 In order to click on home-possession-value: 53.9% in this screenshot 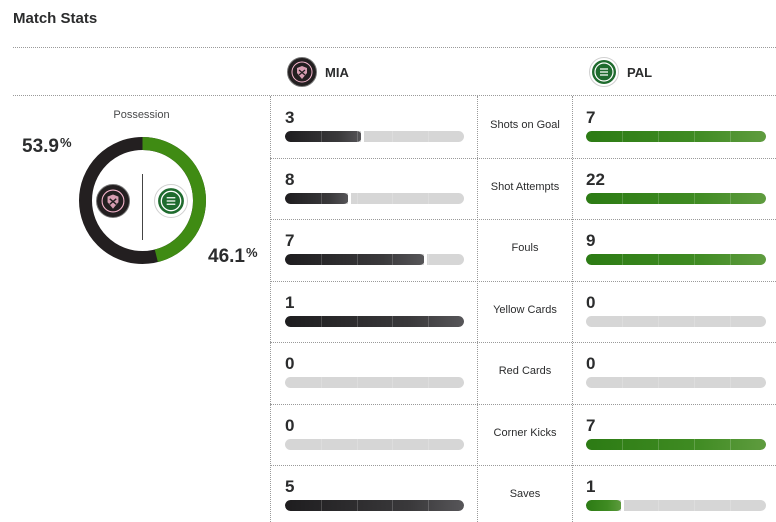, I will do `click(47, 146)`.